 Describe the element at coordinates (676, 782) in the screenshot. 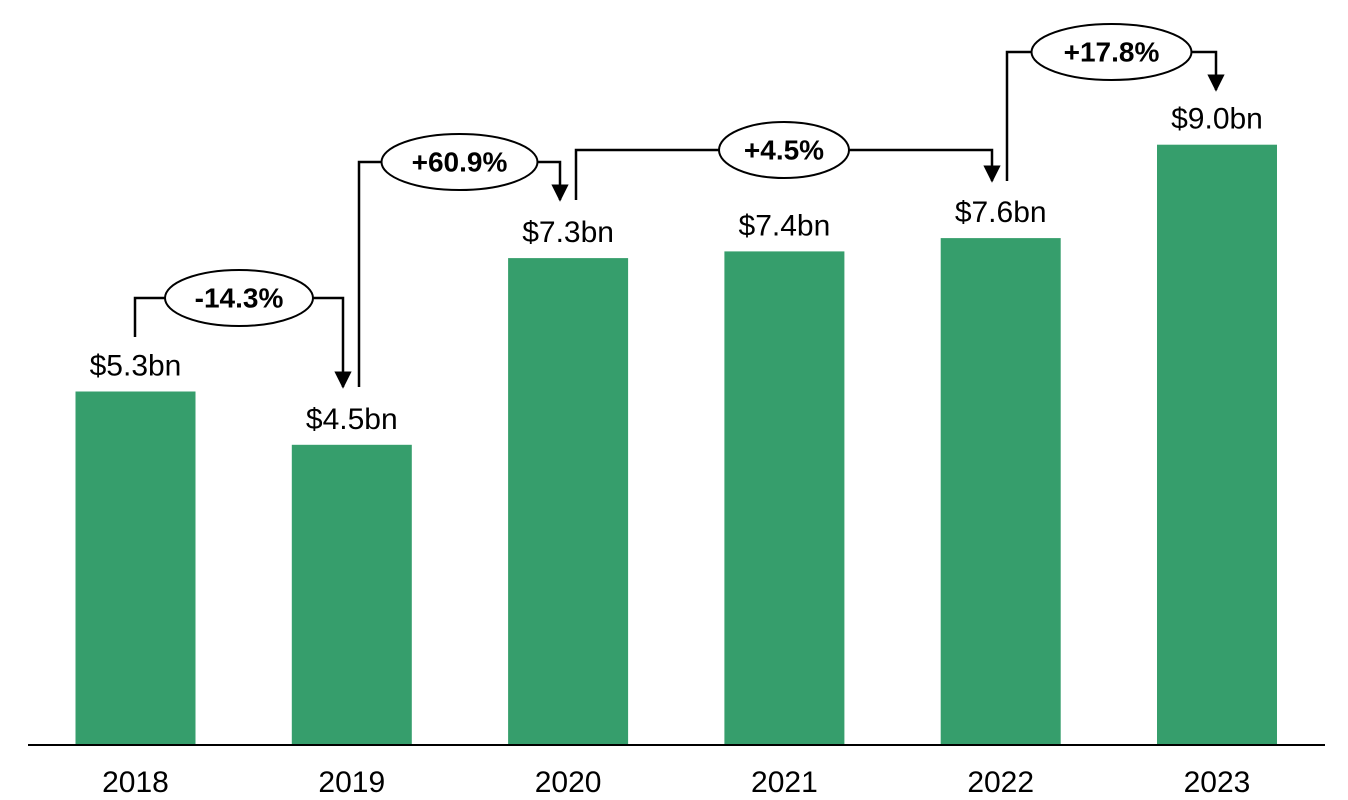

I see `tick-labels-layer: 2018 2019 2020 2021 2022 2023` at that location.